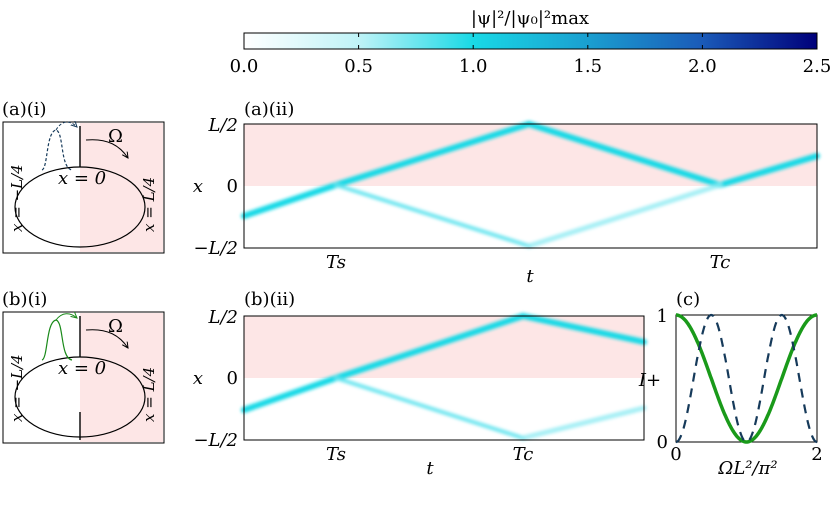 The image size is (831, 515). What do you see at coordinates (215, 440) in the screenshot?
I see `panel-b-ii-ytick-bot: −L/2` at bounding box center [215, 440].